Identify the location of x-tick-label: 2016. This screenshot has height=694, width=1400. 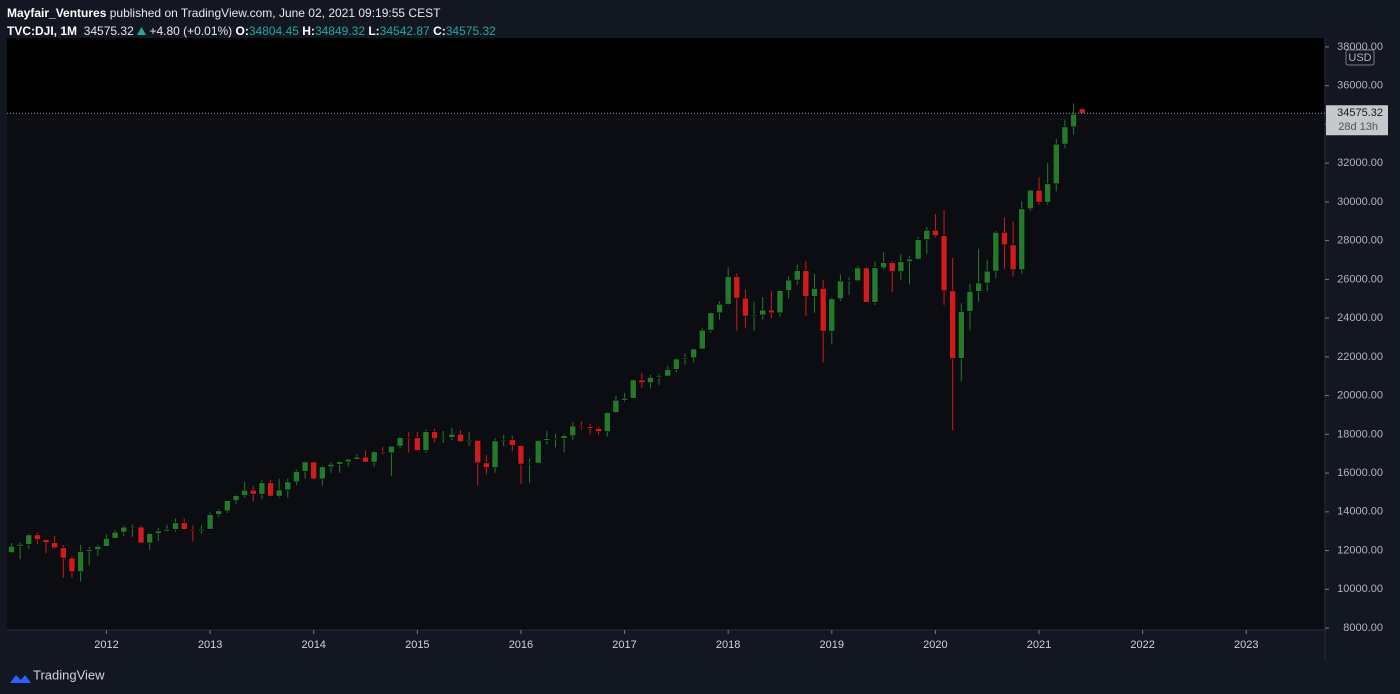
(521, 645).